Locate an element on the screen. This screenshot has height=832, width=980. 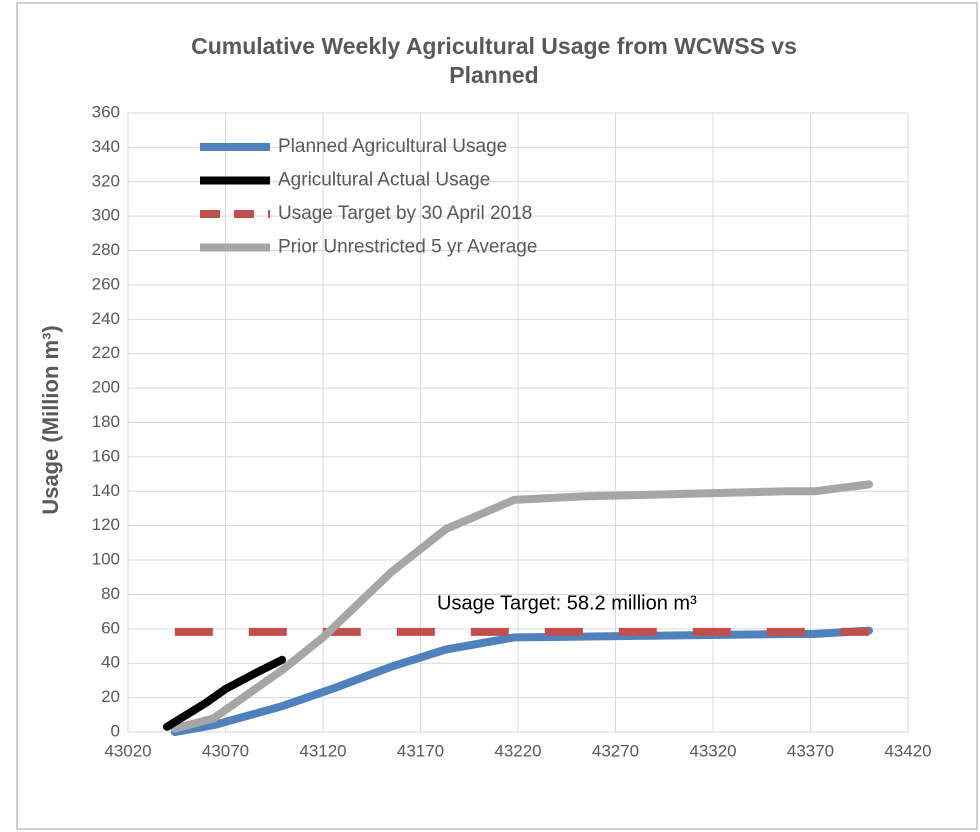
x-tick-label: 43270 is located at coordinates (615, 750).